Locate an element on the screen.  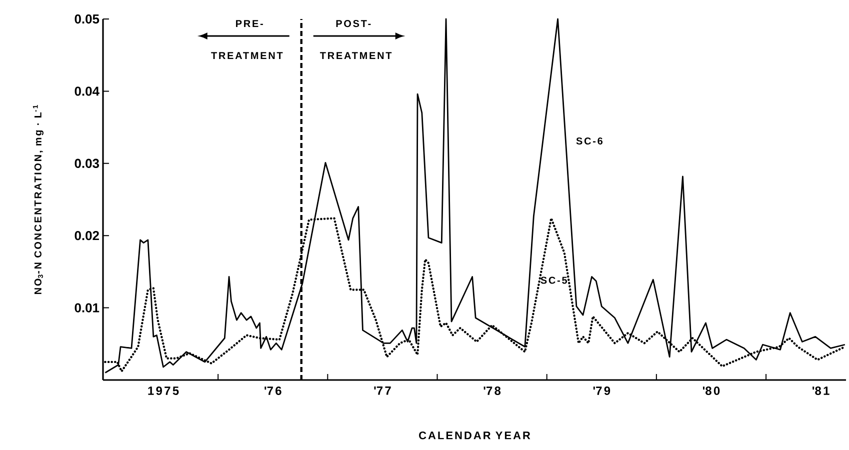
y-tick-label: 0.04 is located at coordinates (87, 91).